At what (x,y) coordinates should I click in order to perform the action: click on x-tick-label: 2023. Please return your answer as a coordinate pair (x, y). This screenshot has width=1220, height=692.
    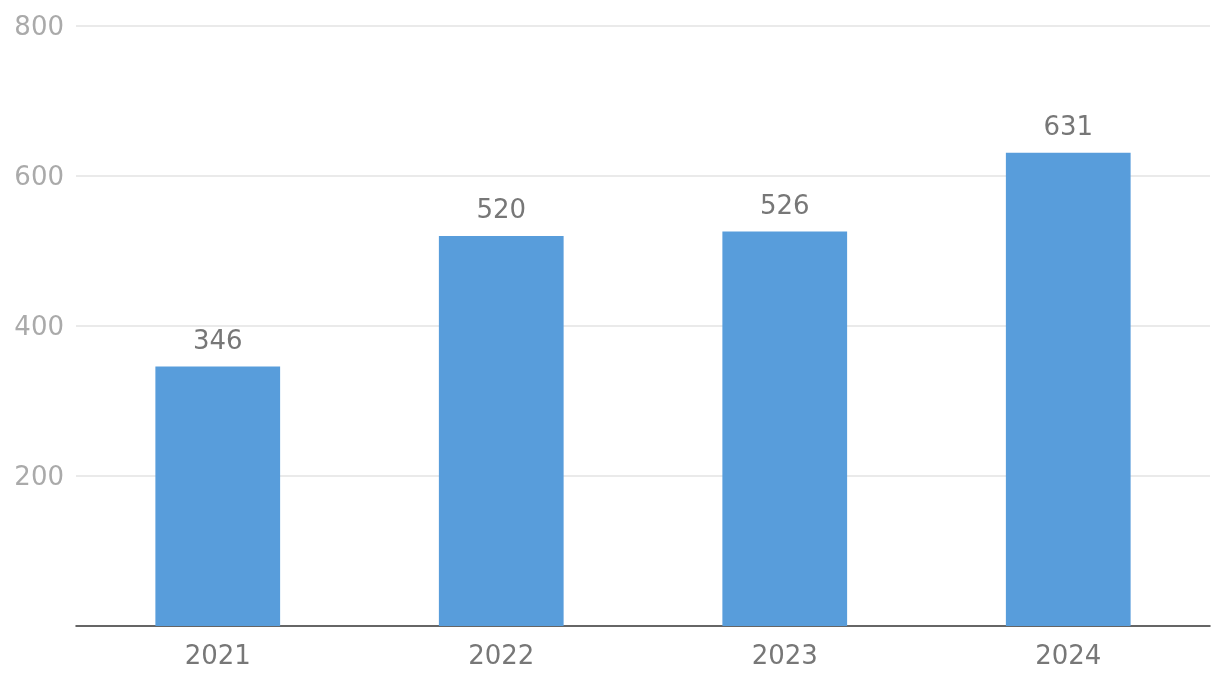
    Looking at the image, I should click on (784, 655).